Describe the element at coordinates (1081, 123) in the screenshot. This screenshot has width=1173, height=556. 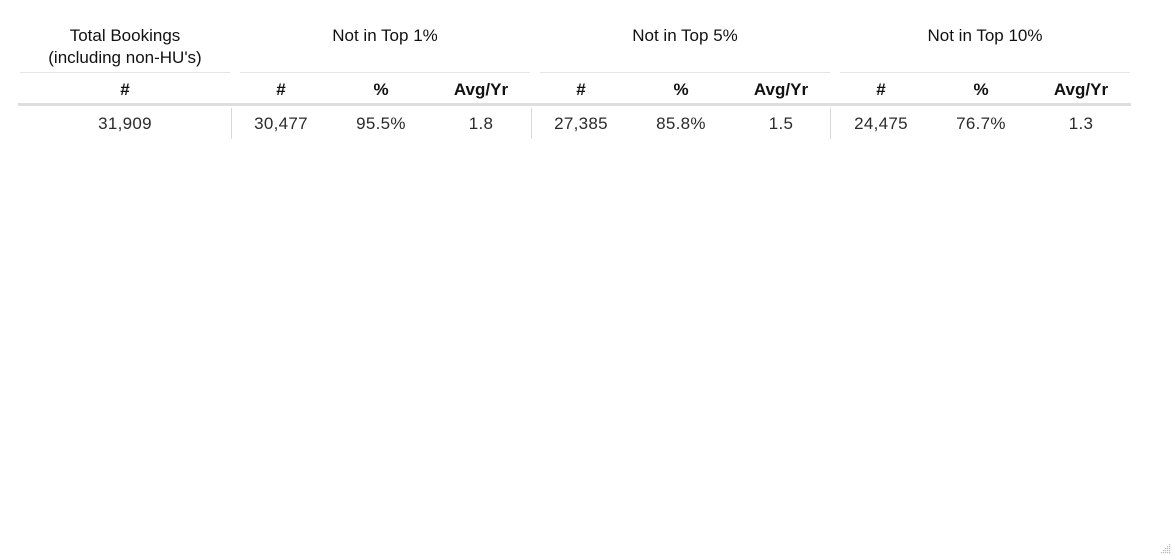
I see `cell-top10-avg: 1.3` at that location.